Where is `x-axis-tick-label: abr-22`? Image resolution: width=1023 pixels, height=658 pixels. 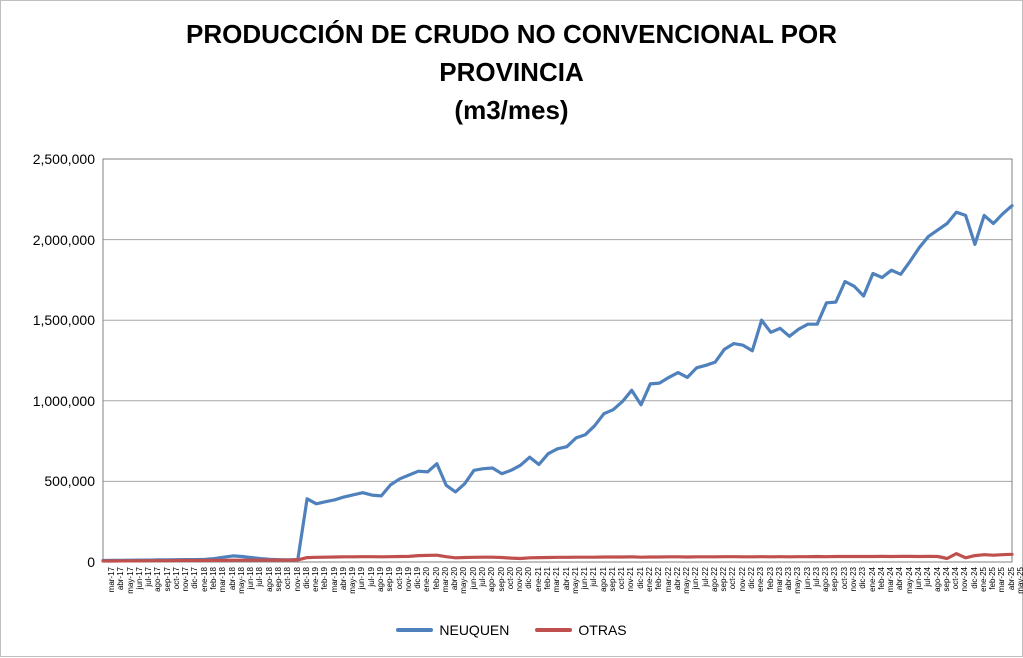 x-axis-tick-label: abr-22 is located at coordinates (677, 579).